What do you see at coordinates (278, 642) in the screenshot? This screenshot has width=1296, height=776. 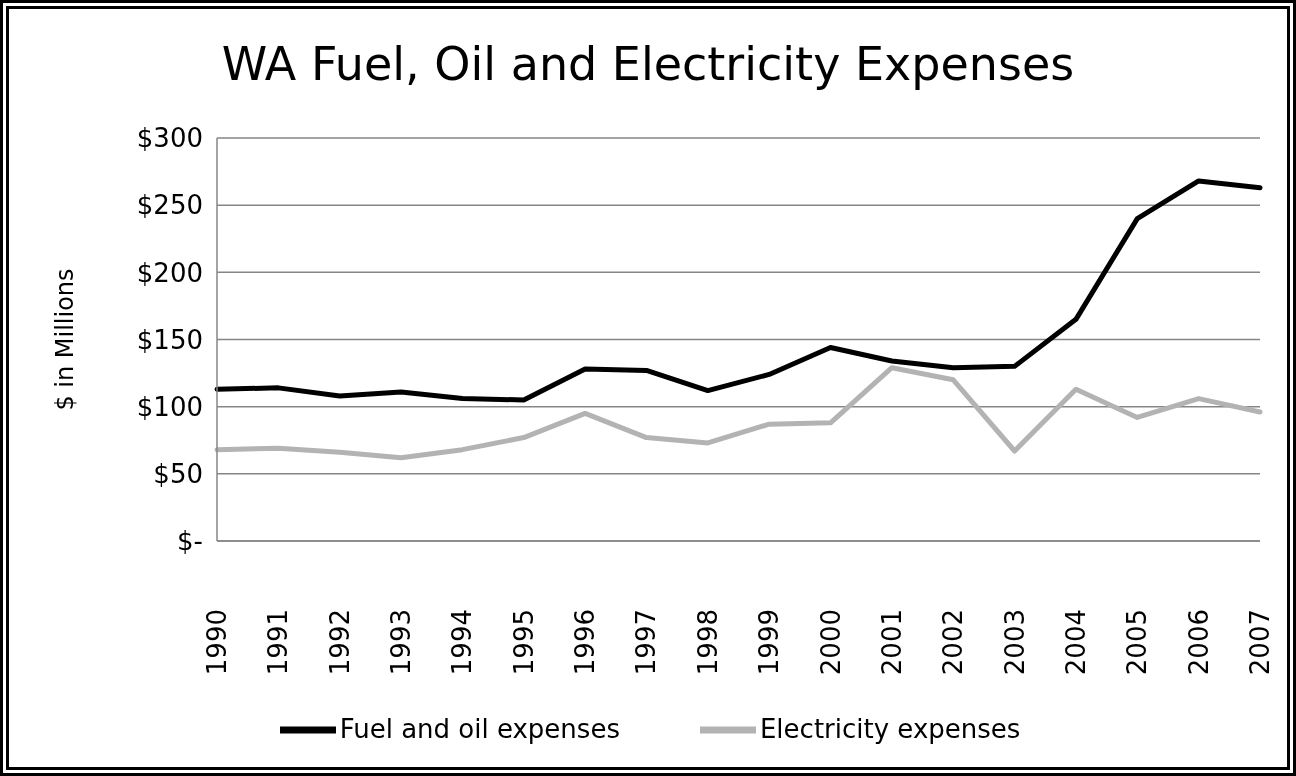 I see `x-tick-label: 1991` at bounding box center [278, 642].